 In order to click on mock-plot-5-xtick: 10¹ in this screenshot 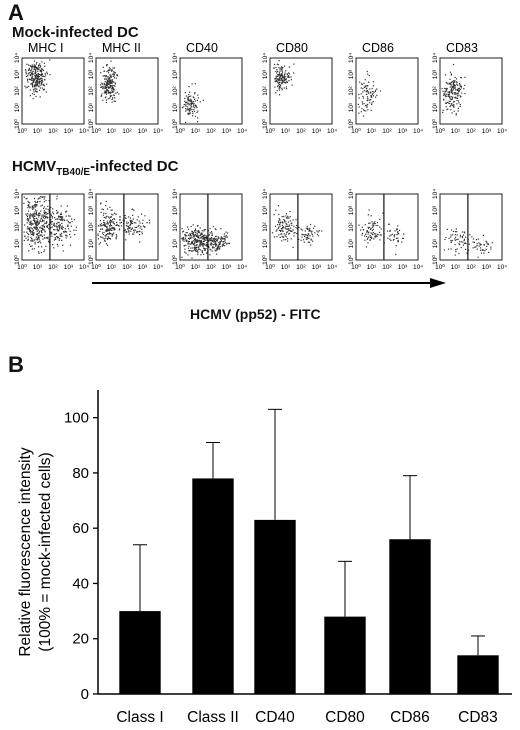, I will do `click(456, 131)`.